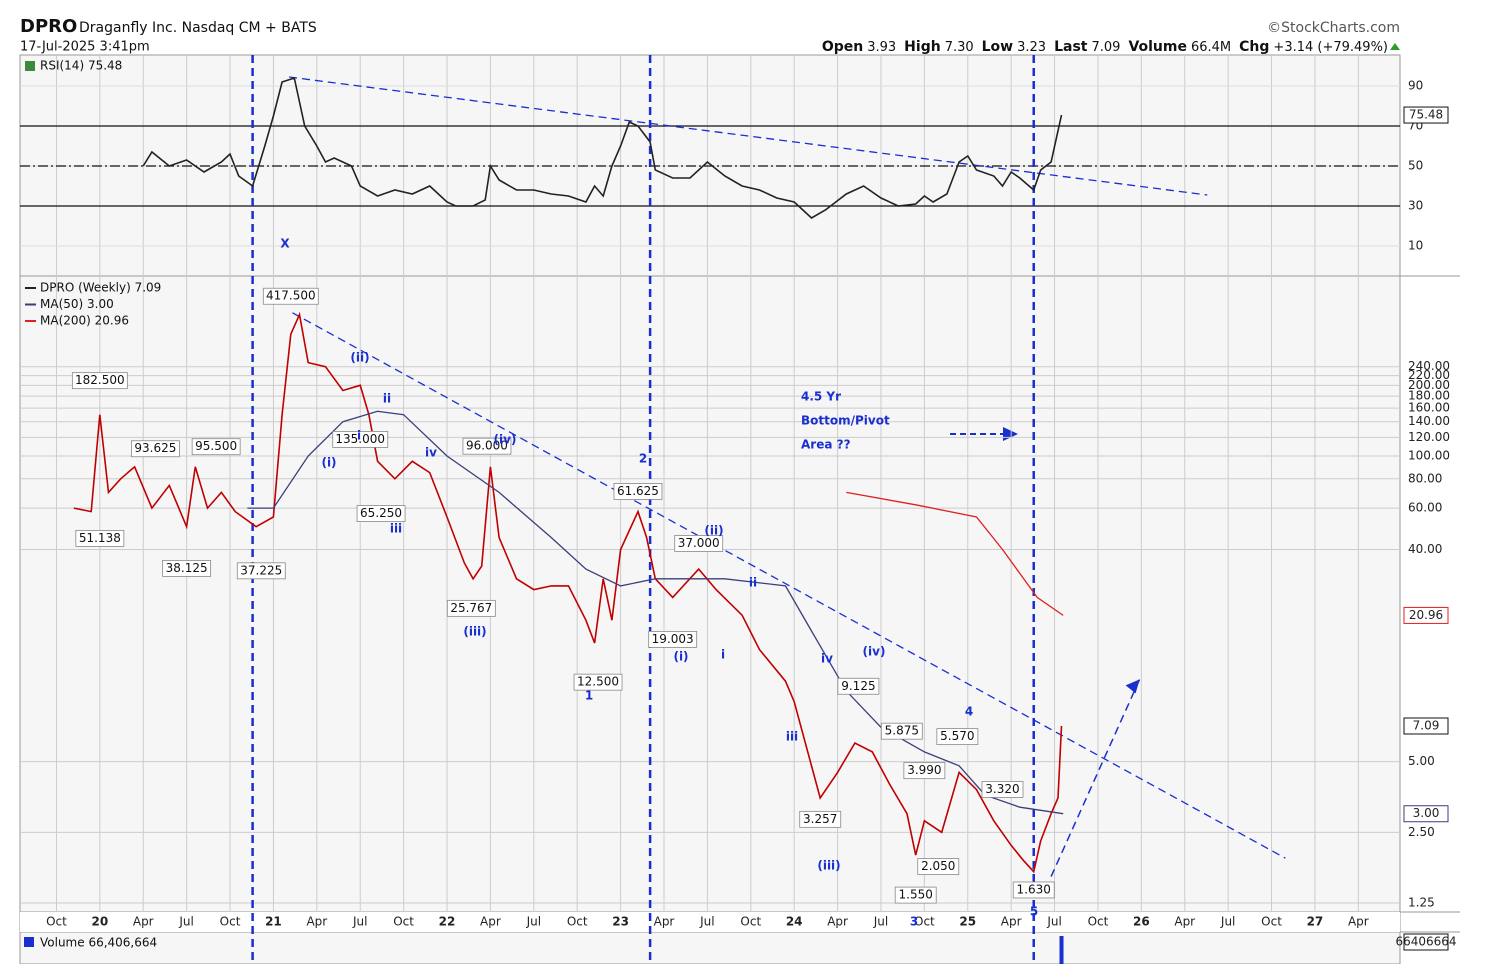  Describe the element at coordinates (924, 770) in the screenshot. I see `point-label: 3.990` at that location.